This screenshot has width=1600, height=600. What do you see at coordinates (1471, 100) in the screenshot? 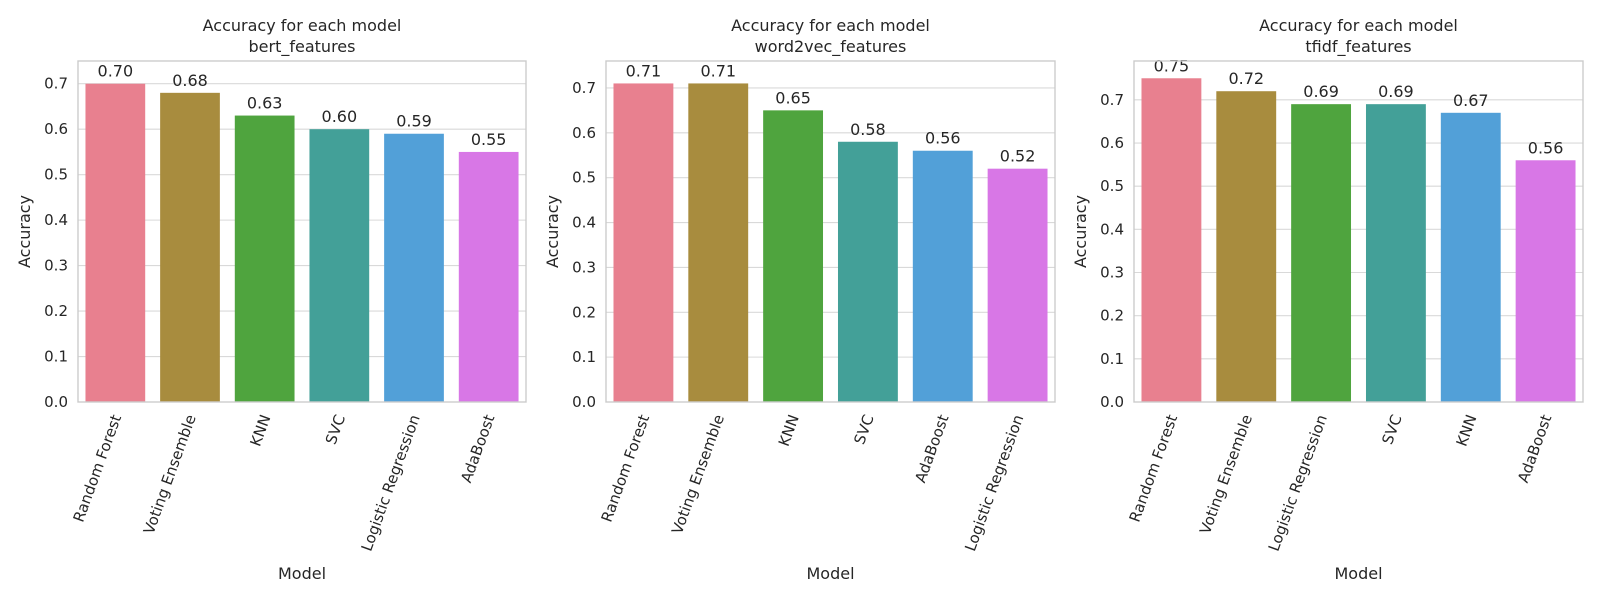
I see `bar-value-label: 0.67` at bounding box center [1471, 100].